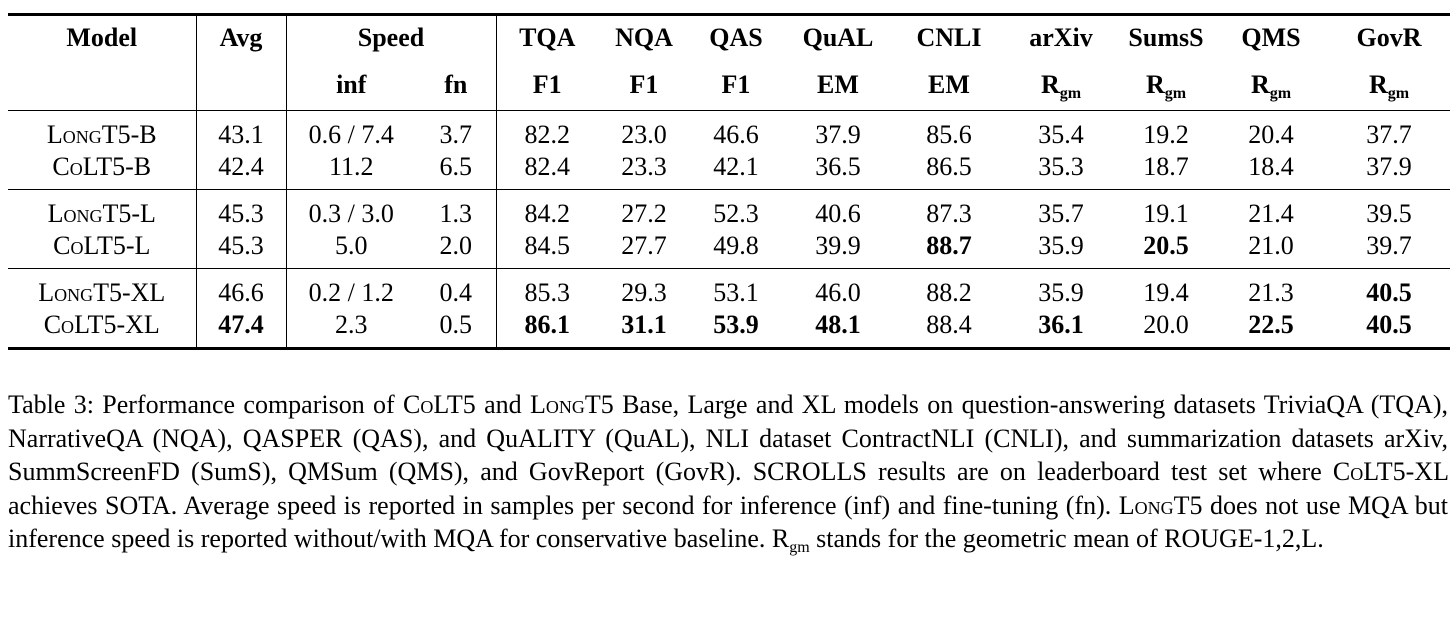 This screenshot has width=1456, height=618. I want to click on subheader-row: inf fn F1 F1 F1 EM EM Rgm Rgm Rgm Rgm, so click(729, 85).